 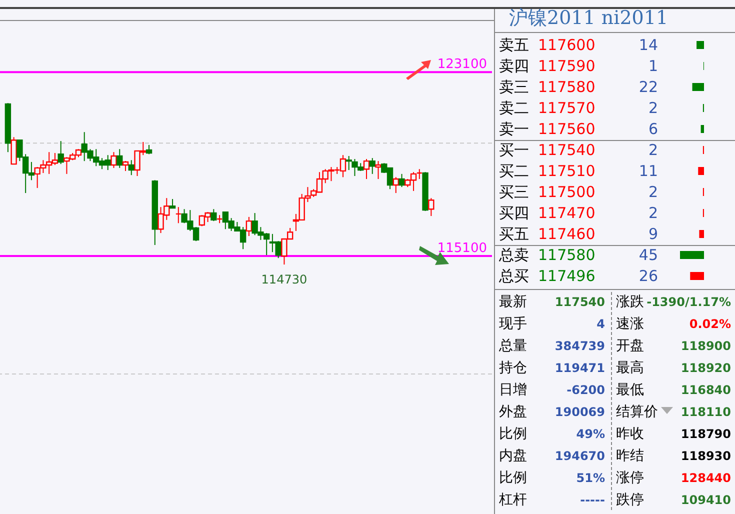 I want to click on y-tick-label: 总买, so click(x=513, y=276).